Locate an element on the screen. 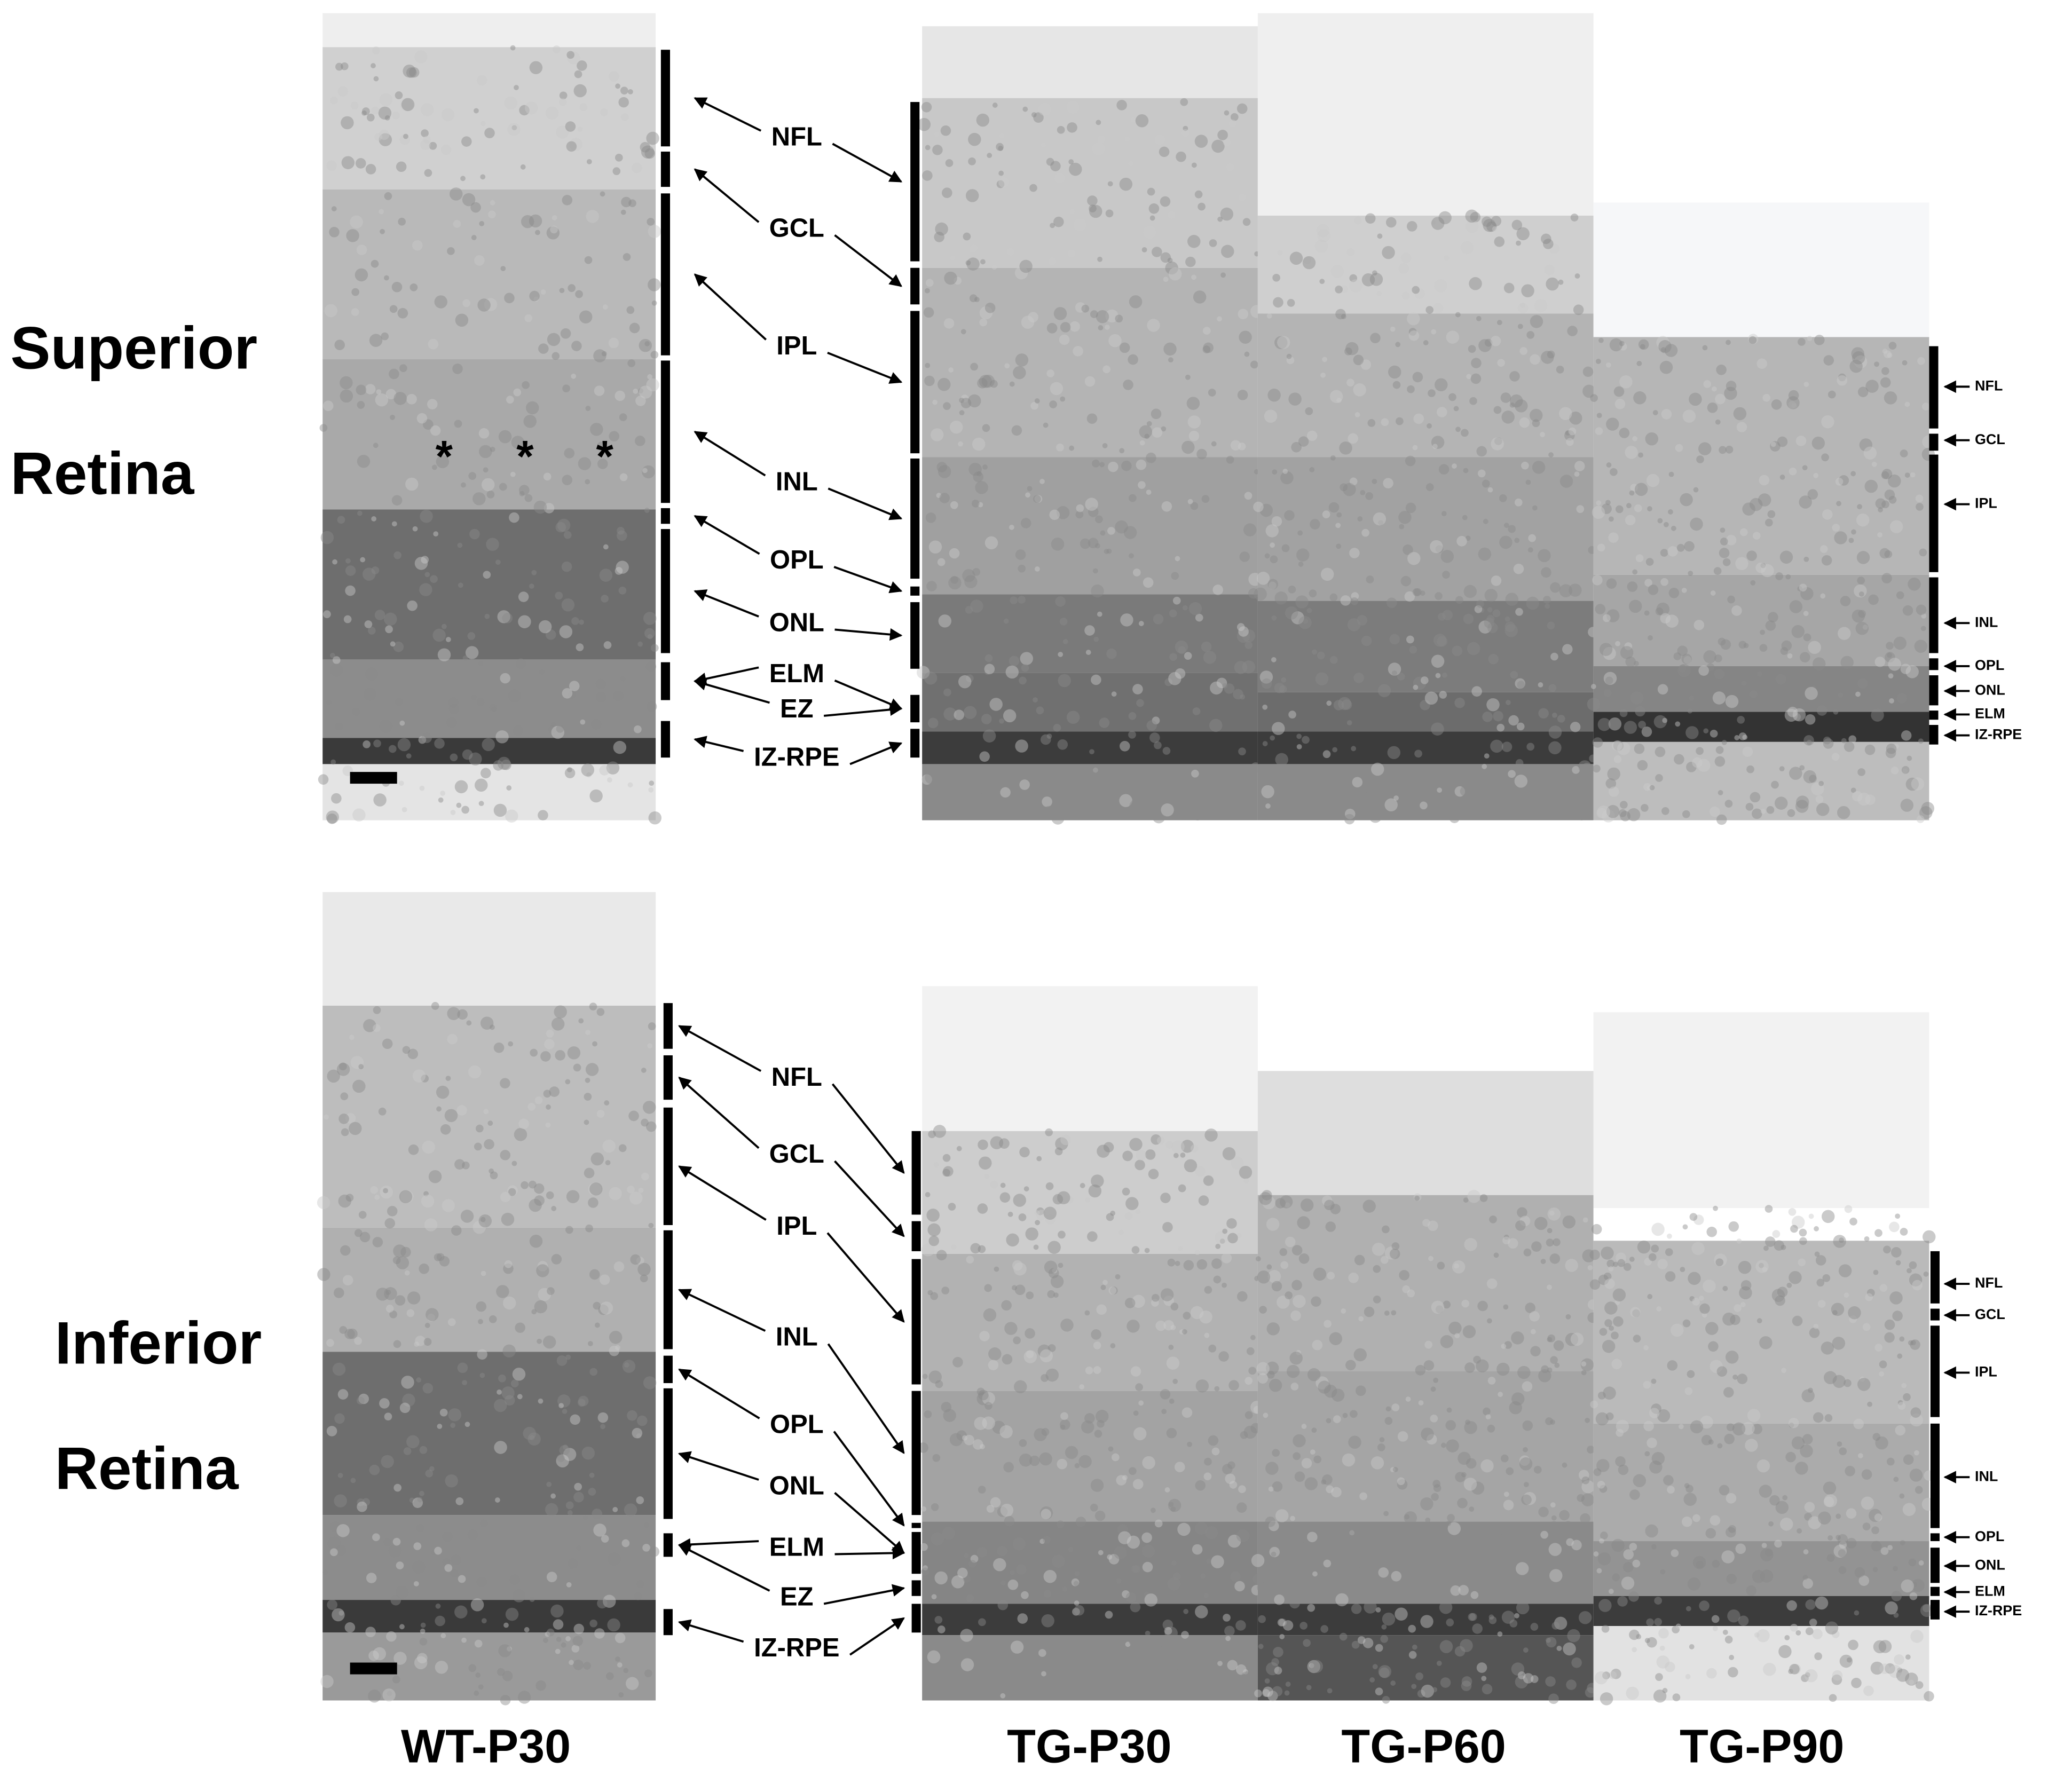 The width and height of the screenshot is (2048, 1792). tissue-band is located at coordinates (1761, 620).